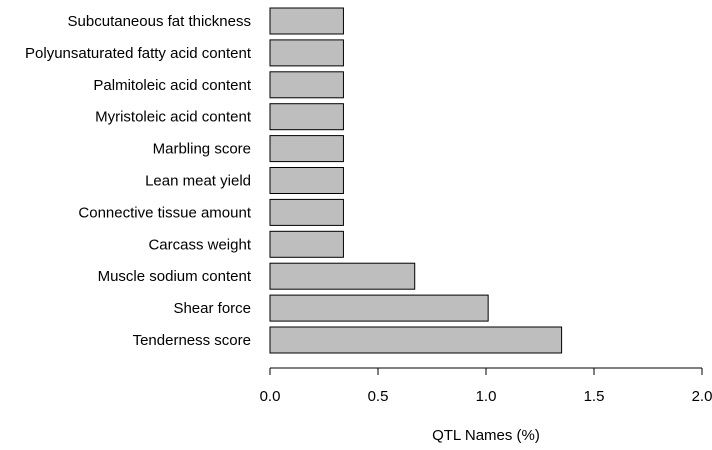 This screenshot has width=712, height=450. I want to click on category-label-0: Subcutaneous fat thickness, so click(159, 21).